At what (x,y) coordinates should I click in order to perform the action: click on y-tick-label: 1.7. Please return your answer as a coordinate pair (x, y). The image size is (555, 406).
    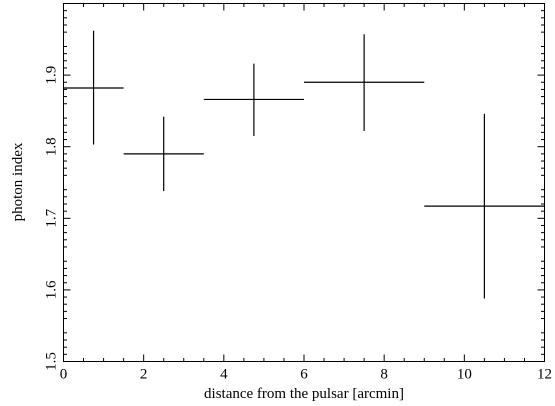
    Looking at the image, I should click on (52, 217).